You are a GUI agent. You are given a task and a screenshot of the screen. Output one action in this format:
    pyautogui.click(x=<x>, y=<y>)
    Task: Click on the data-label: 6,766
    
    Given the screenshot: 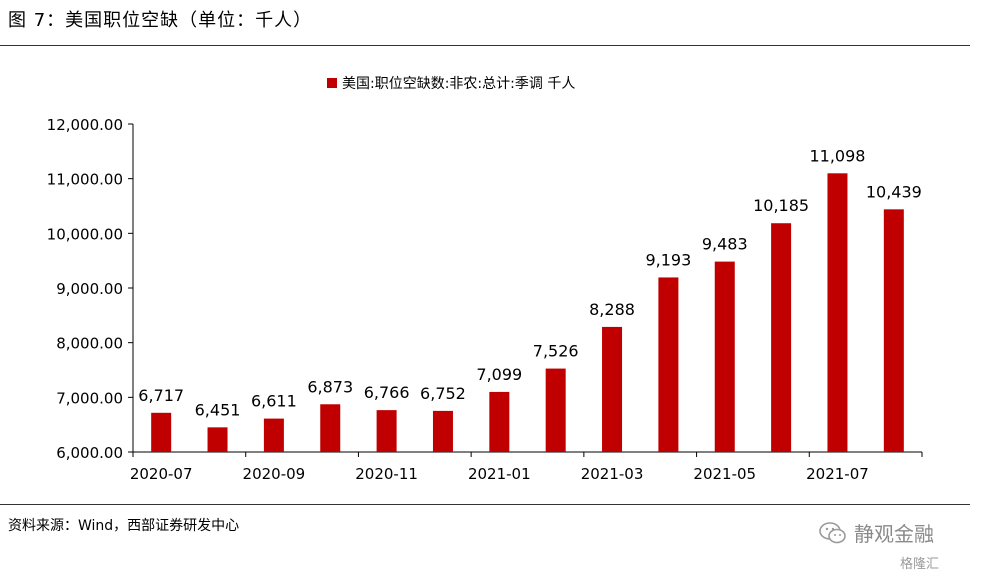 What is the action you would take?
    pyautogui.click(x=387, y=392)
    